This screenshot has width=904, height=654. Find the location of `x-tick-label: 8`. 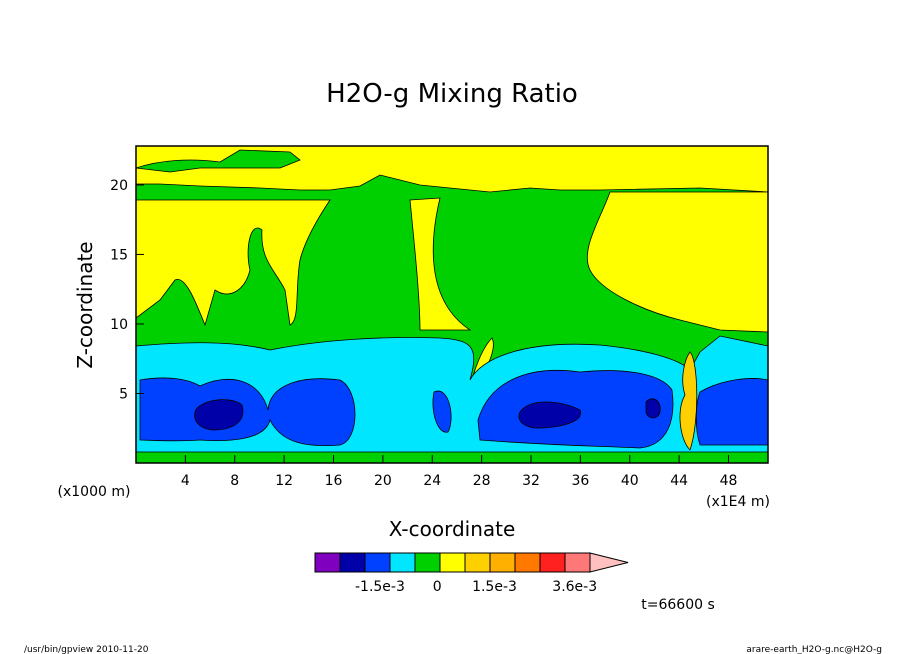

x-tick-label: 8 is located at coordinates (234, 481).